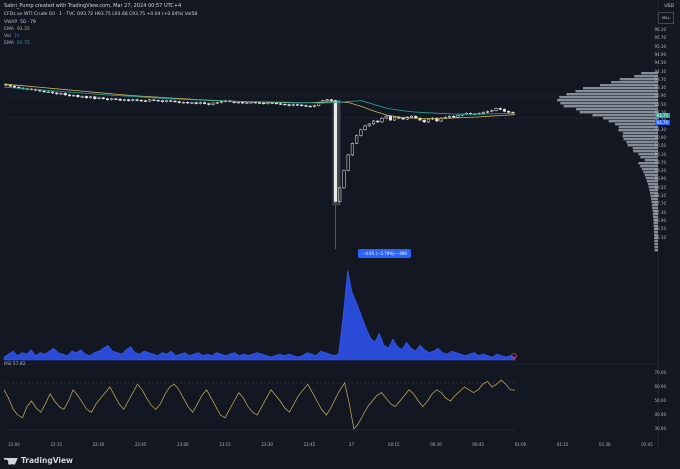 The width and height of the screenshot is (680, 469). What do you see at coordinates (436, 444) in the screenshot?
I see `time-tick: 00:30` at bounding box center [436, 444].